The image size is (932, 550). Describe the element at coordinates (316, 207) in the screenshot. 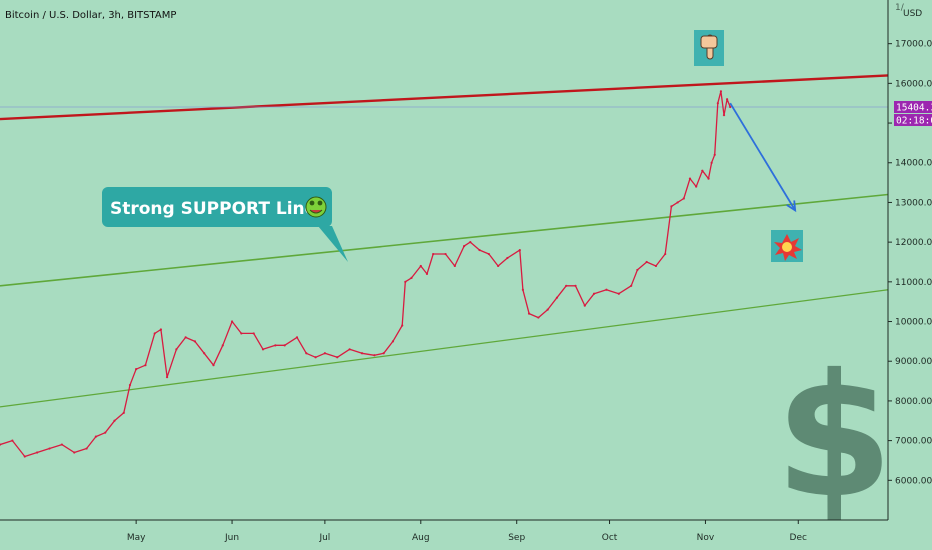

I see `money-face-icon` at that location.